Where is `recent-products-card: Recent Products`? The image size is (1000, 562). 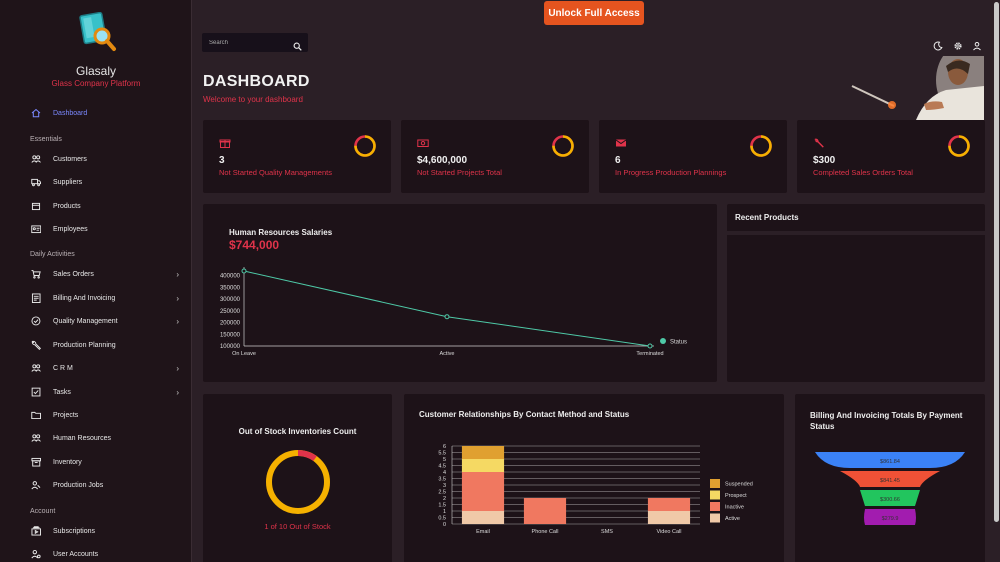 recent-products-card: Recent Products is located at coordinates (856, 293).